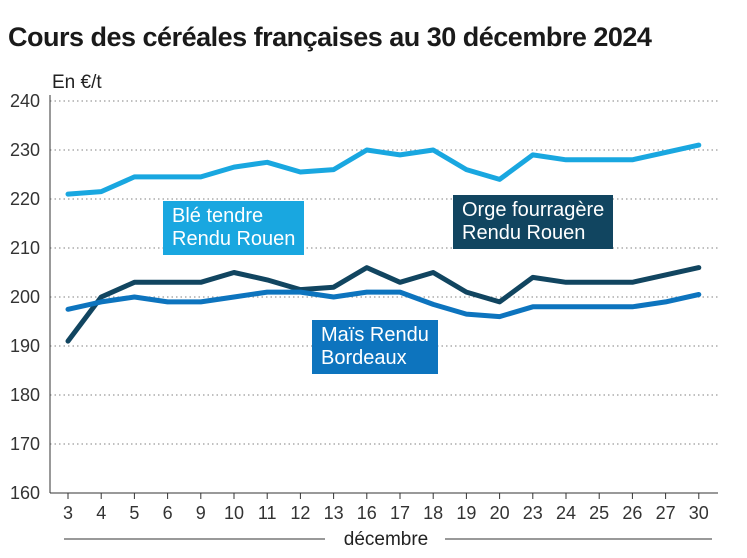  What do you see at coordinates (101, 513) in the screenshot?
I see `x-tick-label: 4` at bounding box center [101, 513].